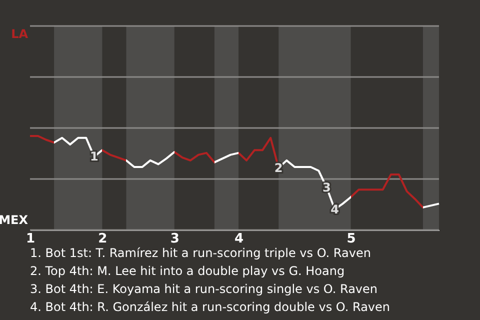 This screenshot has height=320, width=480. Describe the element at coordinates (187, 271) in the screenshot. I see `text: 2. Top 4th: M. Lee hit into a double play vs G. Hoang` at that location.